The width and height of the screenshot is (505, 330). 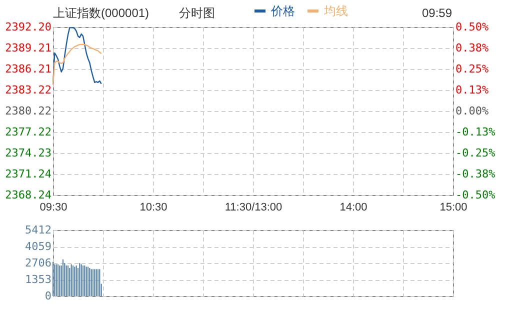 What do you see at coordinates (472, 48) in the screenshot?
I see `y2-tick-label: 0.38%` at bounding box center [472, 48].